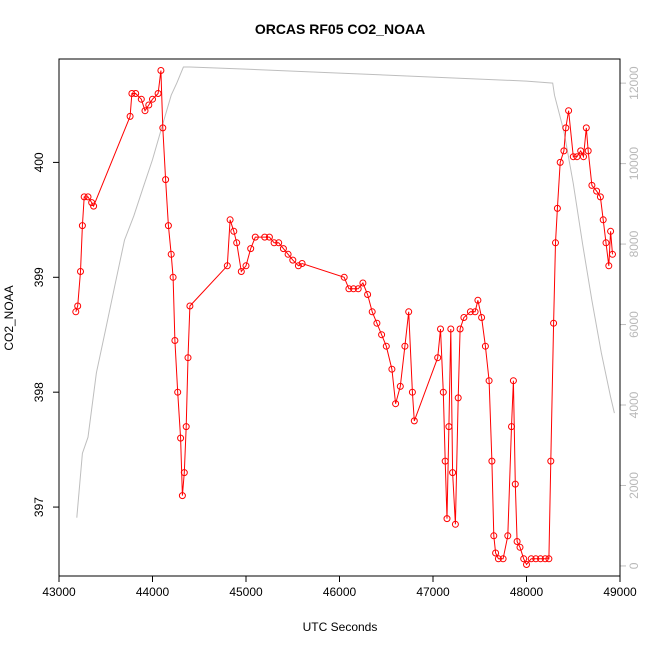 The width and height of the screenshot is (650, 650). I want to click on x-tick-label: 44000, so click(153, 592).